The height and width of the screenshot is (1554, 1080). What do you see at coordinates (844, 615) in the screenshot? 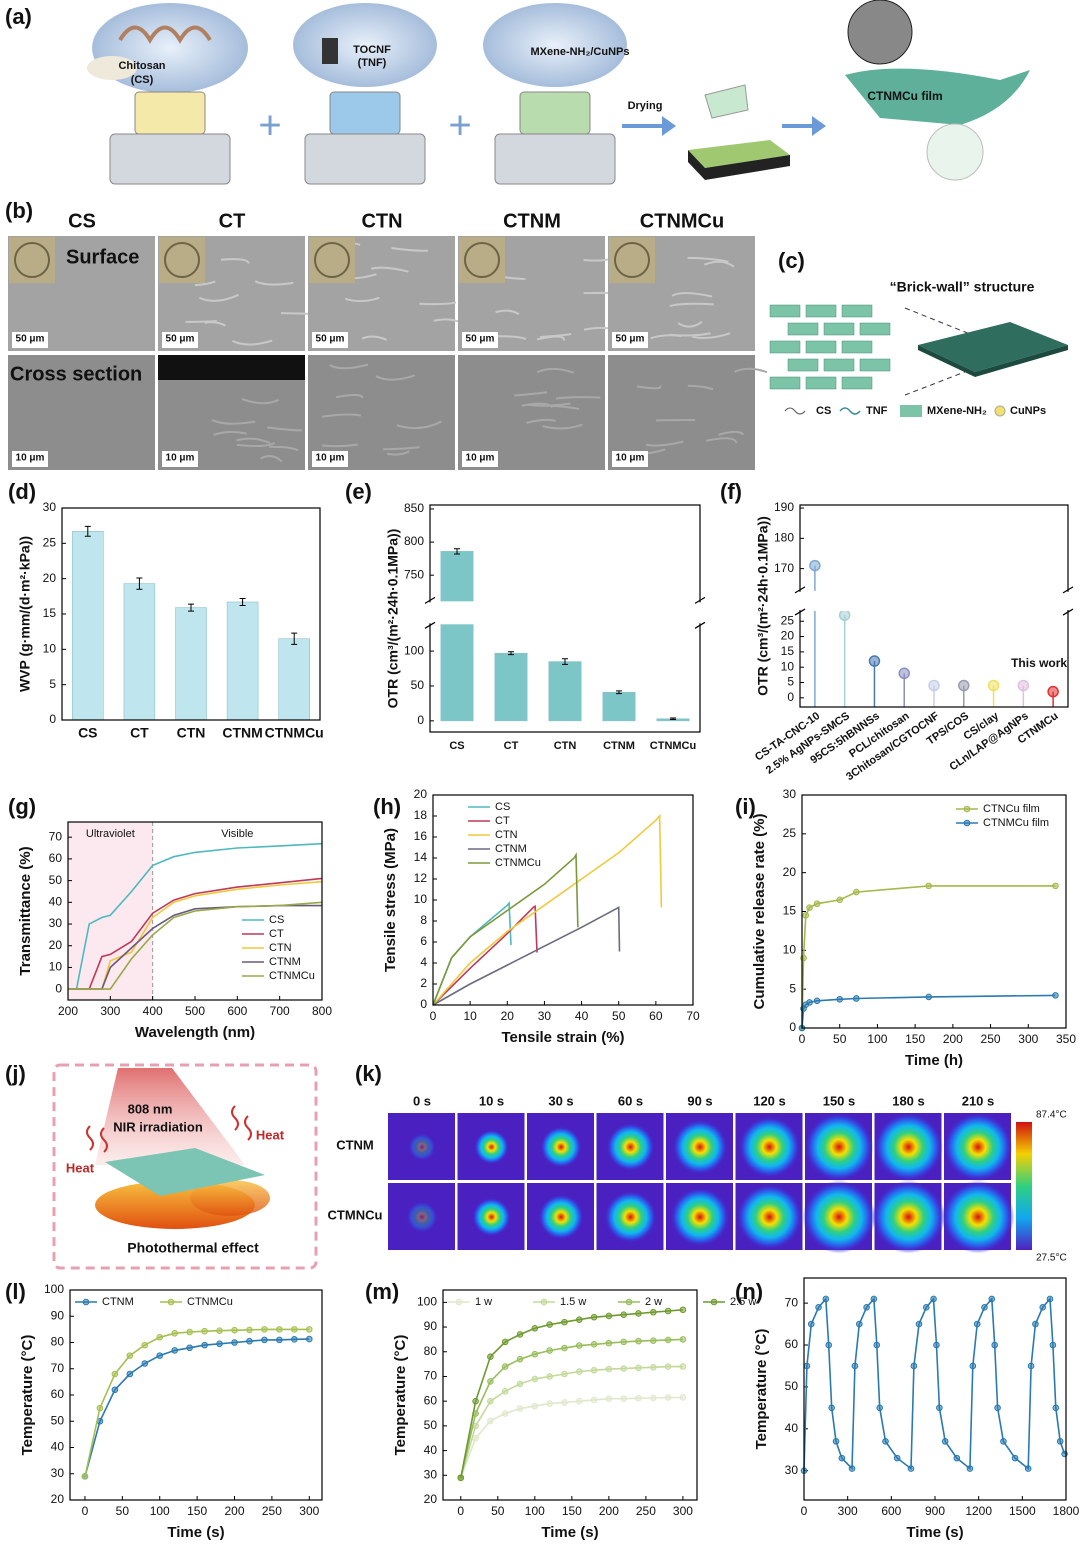
I see `point` at bounding box center [844, 615].